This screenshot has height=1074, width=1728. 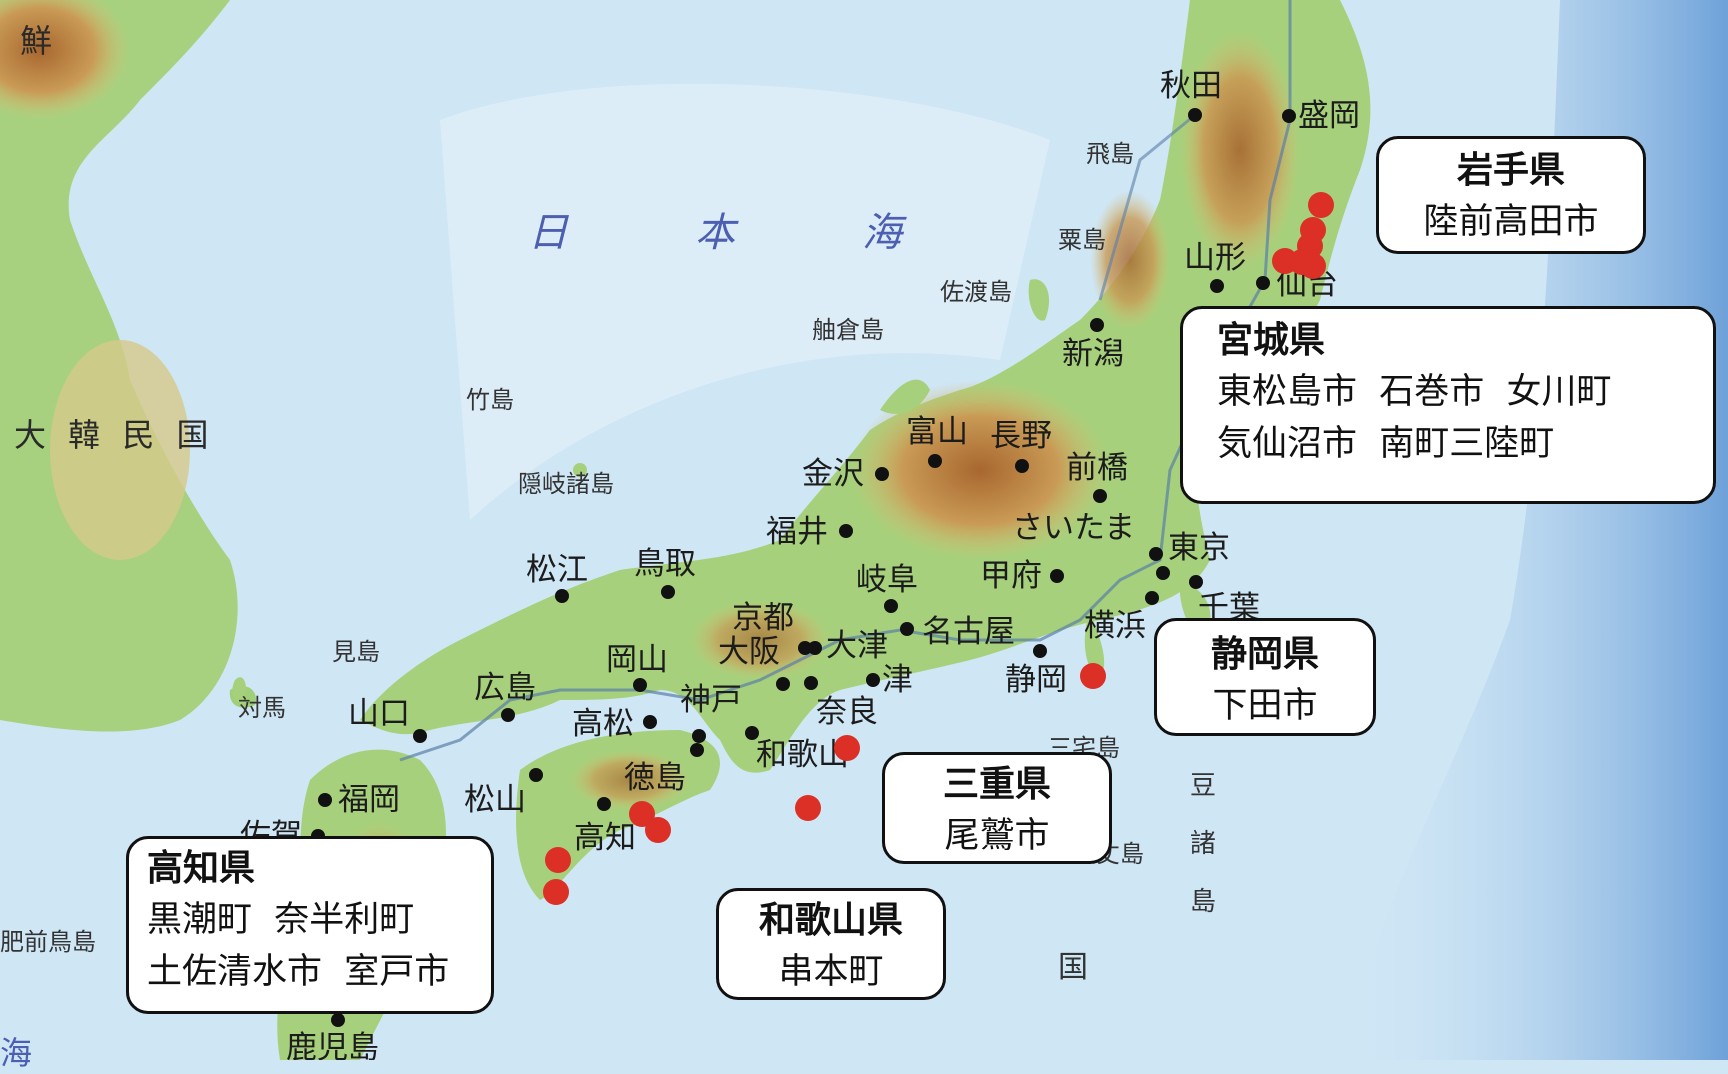 I want to click on city-label: 高知, so click(x=605, y=838).